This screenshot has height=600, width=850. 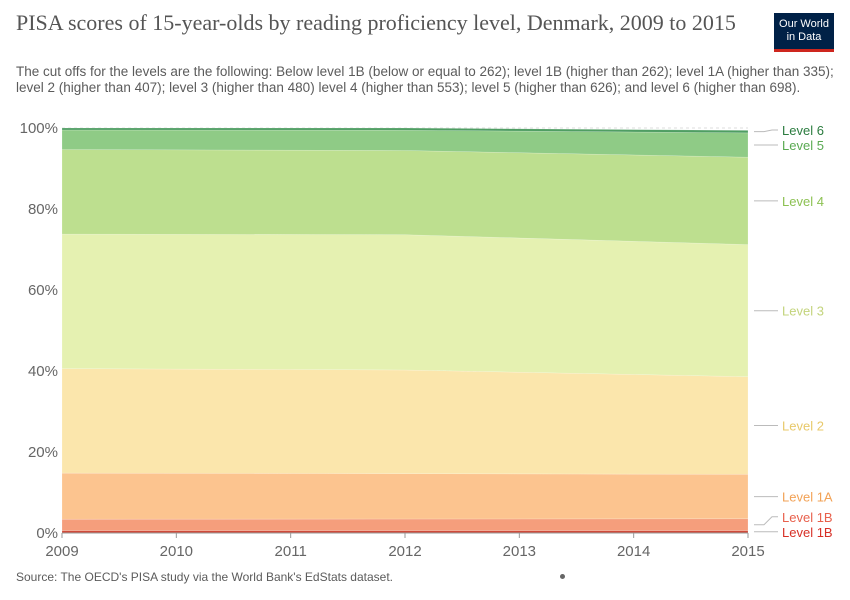 I want to click on y-tick-label: 40%, so click(x=43, y=371).